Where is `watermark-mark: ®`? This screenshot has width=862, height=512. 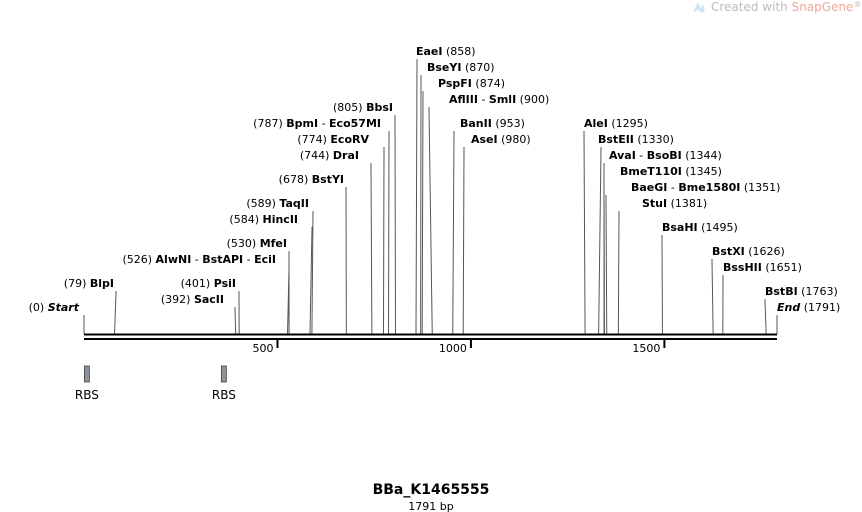 watermark-mark: ® is located at coordinates (857, 4).